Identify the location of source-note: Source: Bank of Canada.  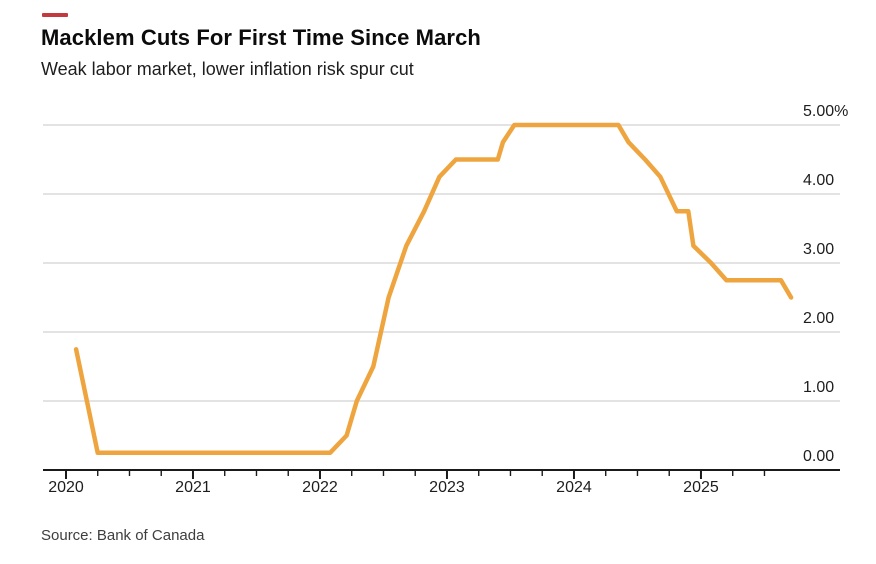
(123, 535).